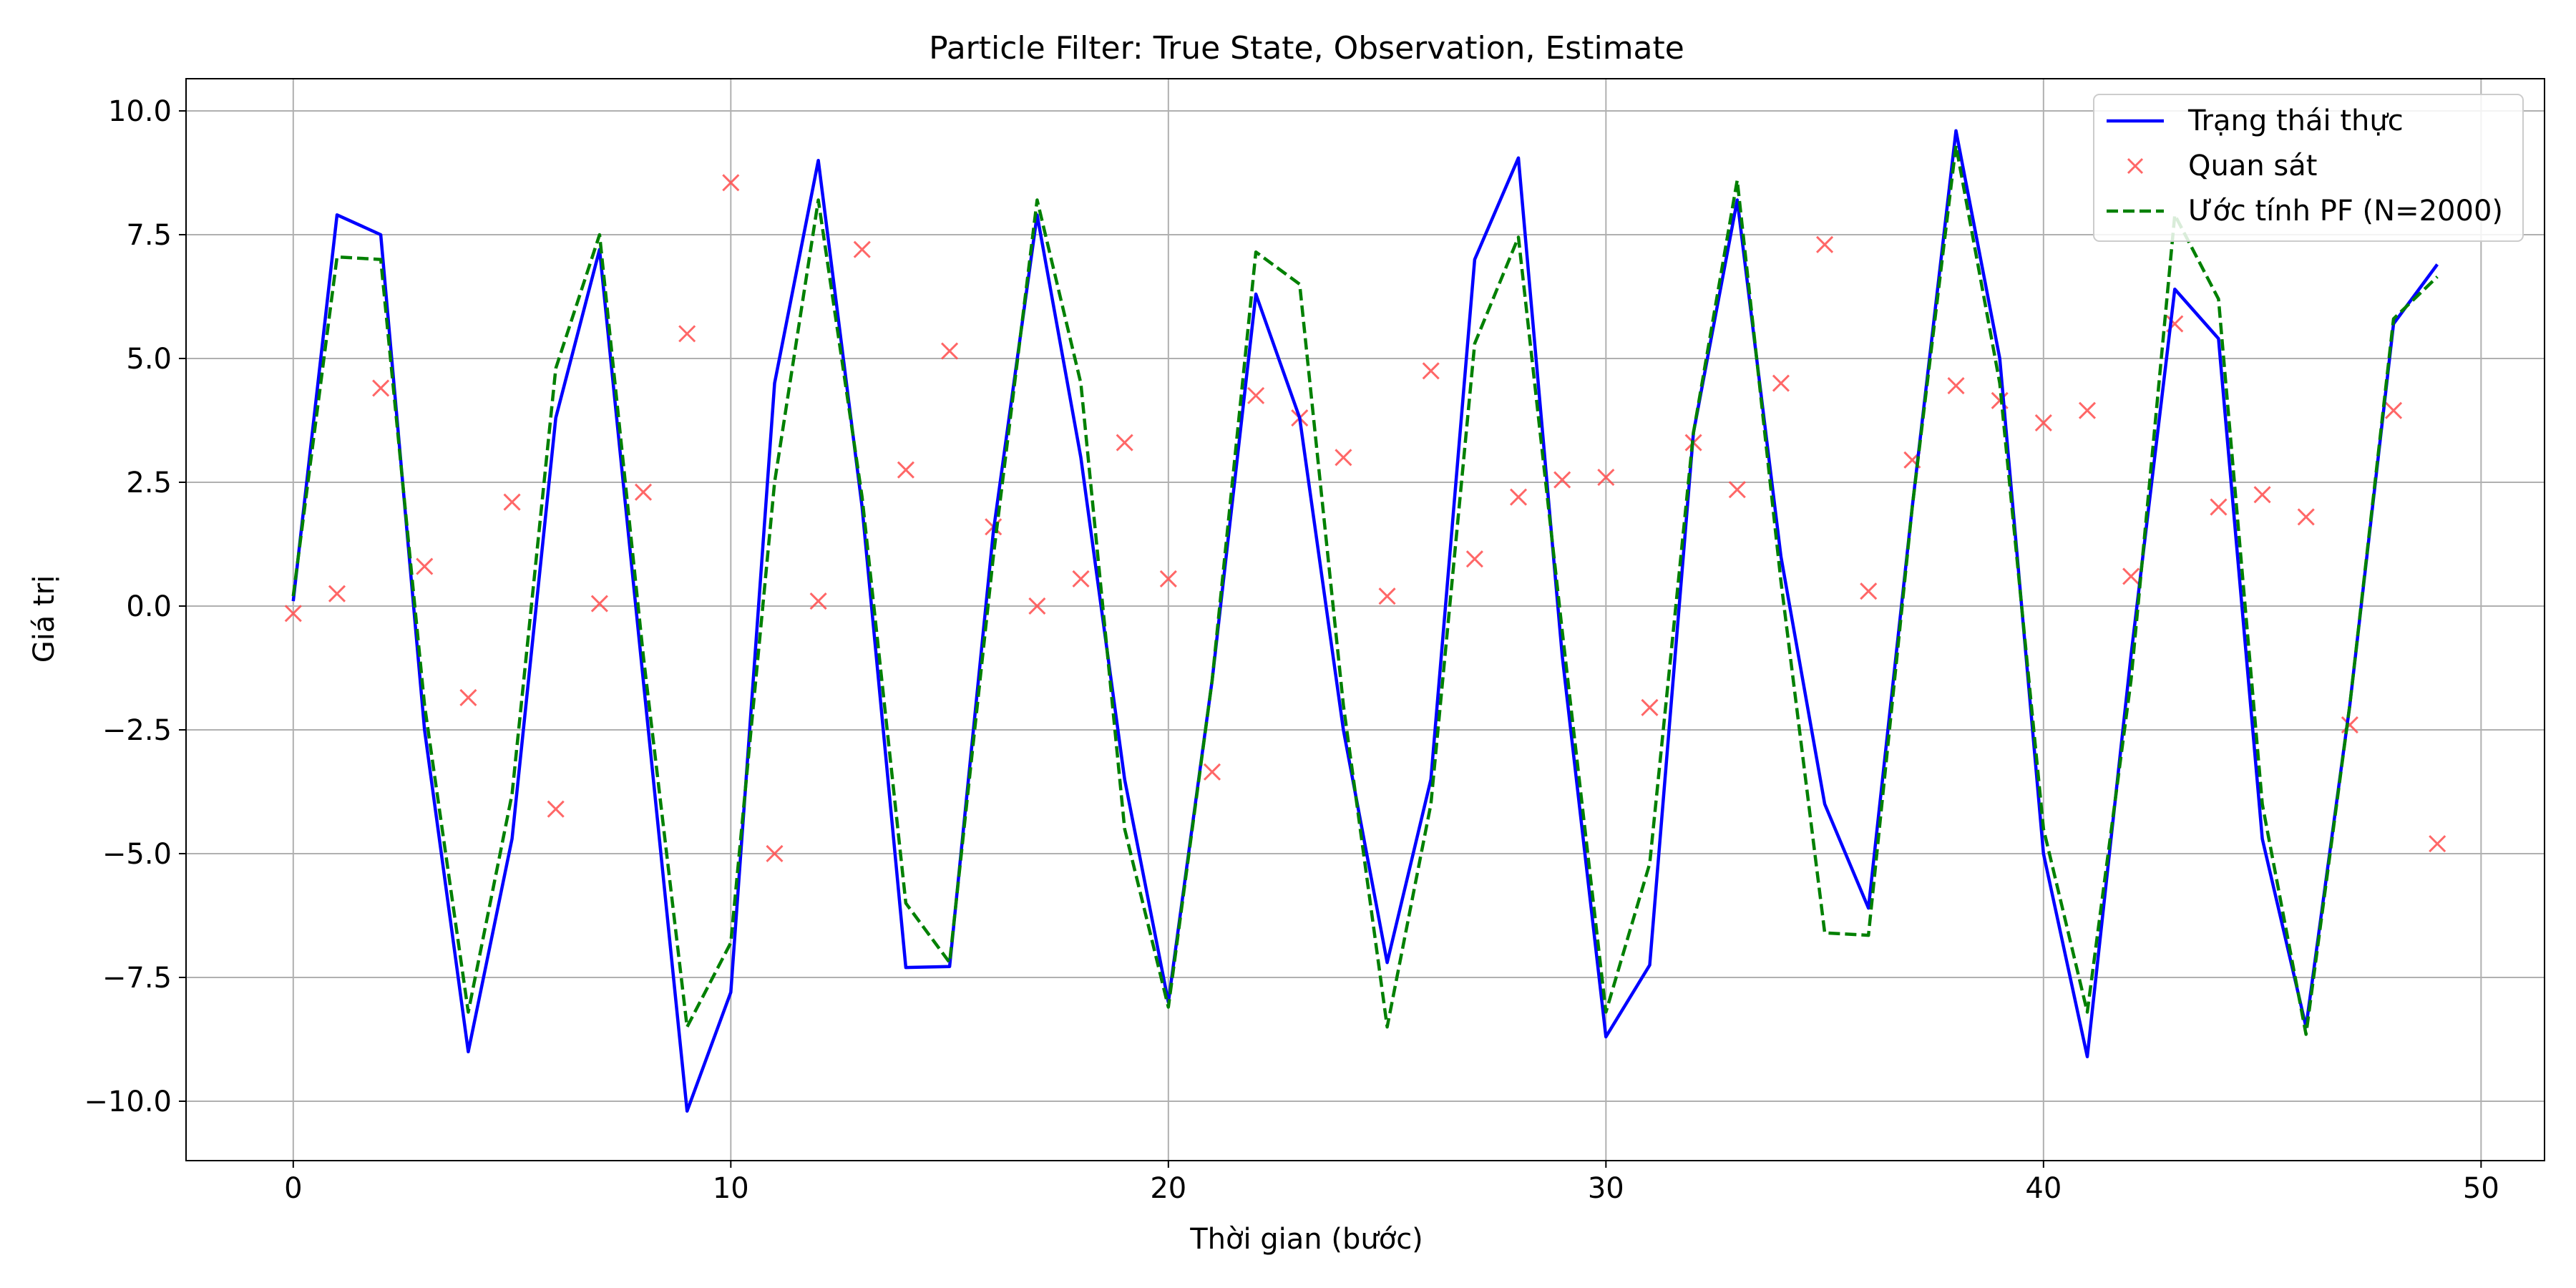 This screenshot has height=1288, width=2576. What do you see at coordinates (1168, 1188) in the screenshot?
I see `x-tick-label: 20` at bounding box center [1168, 1188].